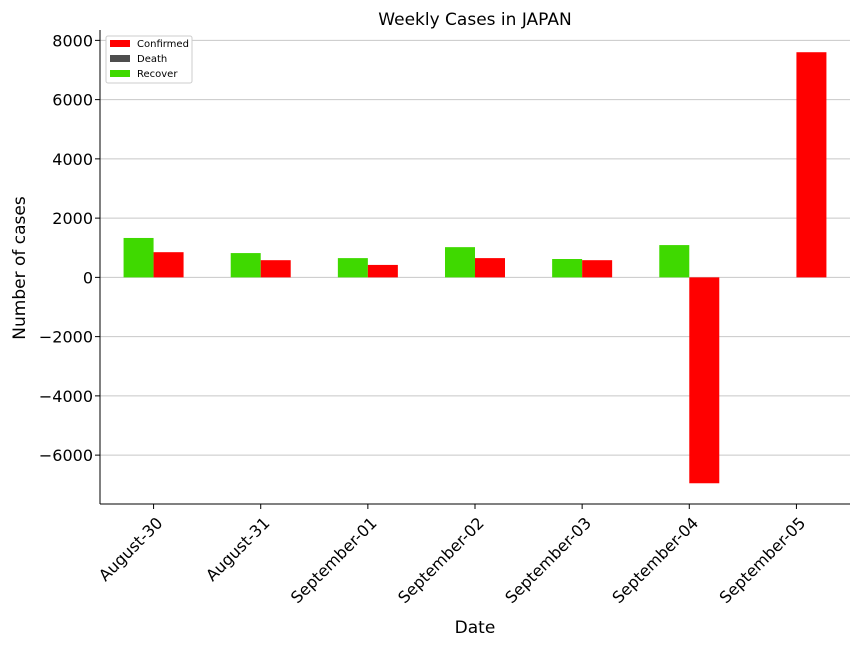 The width and height of the screenshot is (864, 648). Describe the element at coordinates (238, 549) in the screenshot. I see `x-tick-label: August-31` at that location.